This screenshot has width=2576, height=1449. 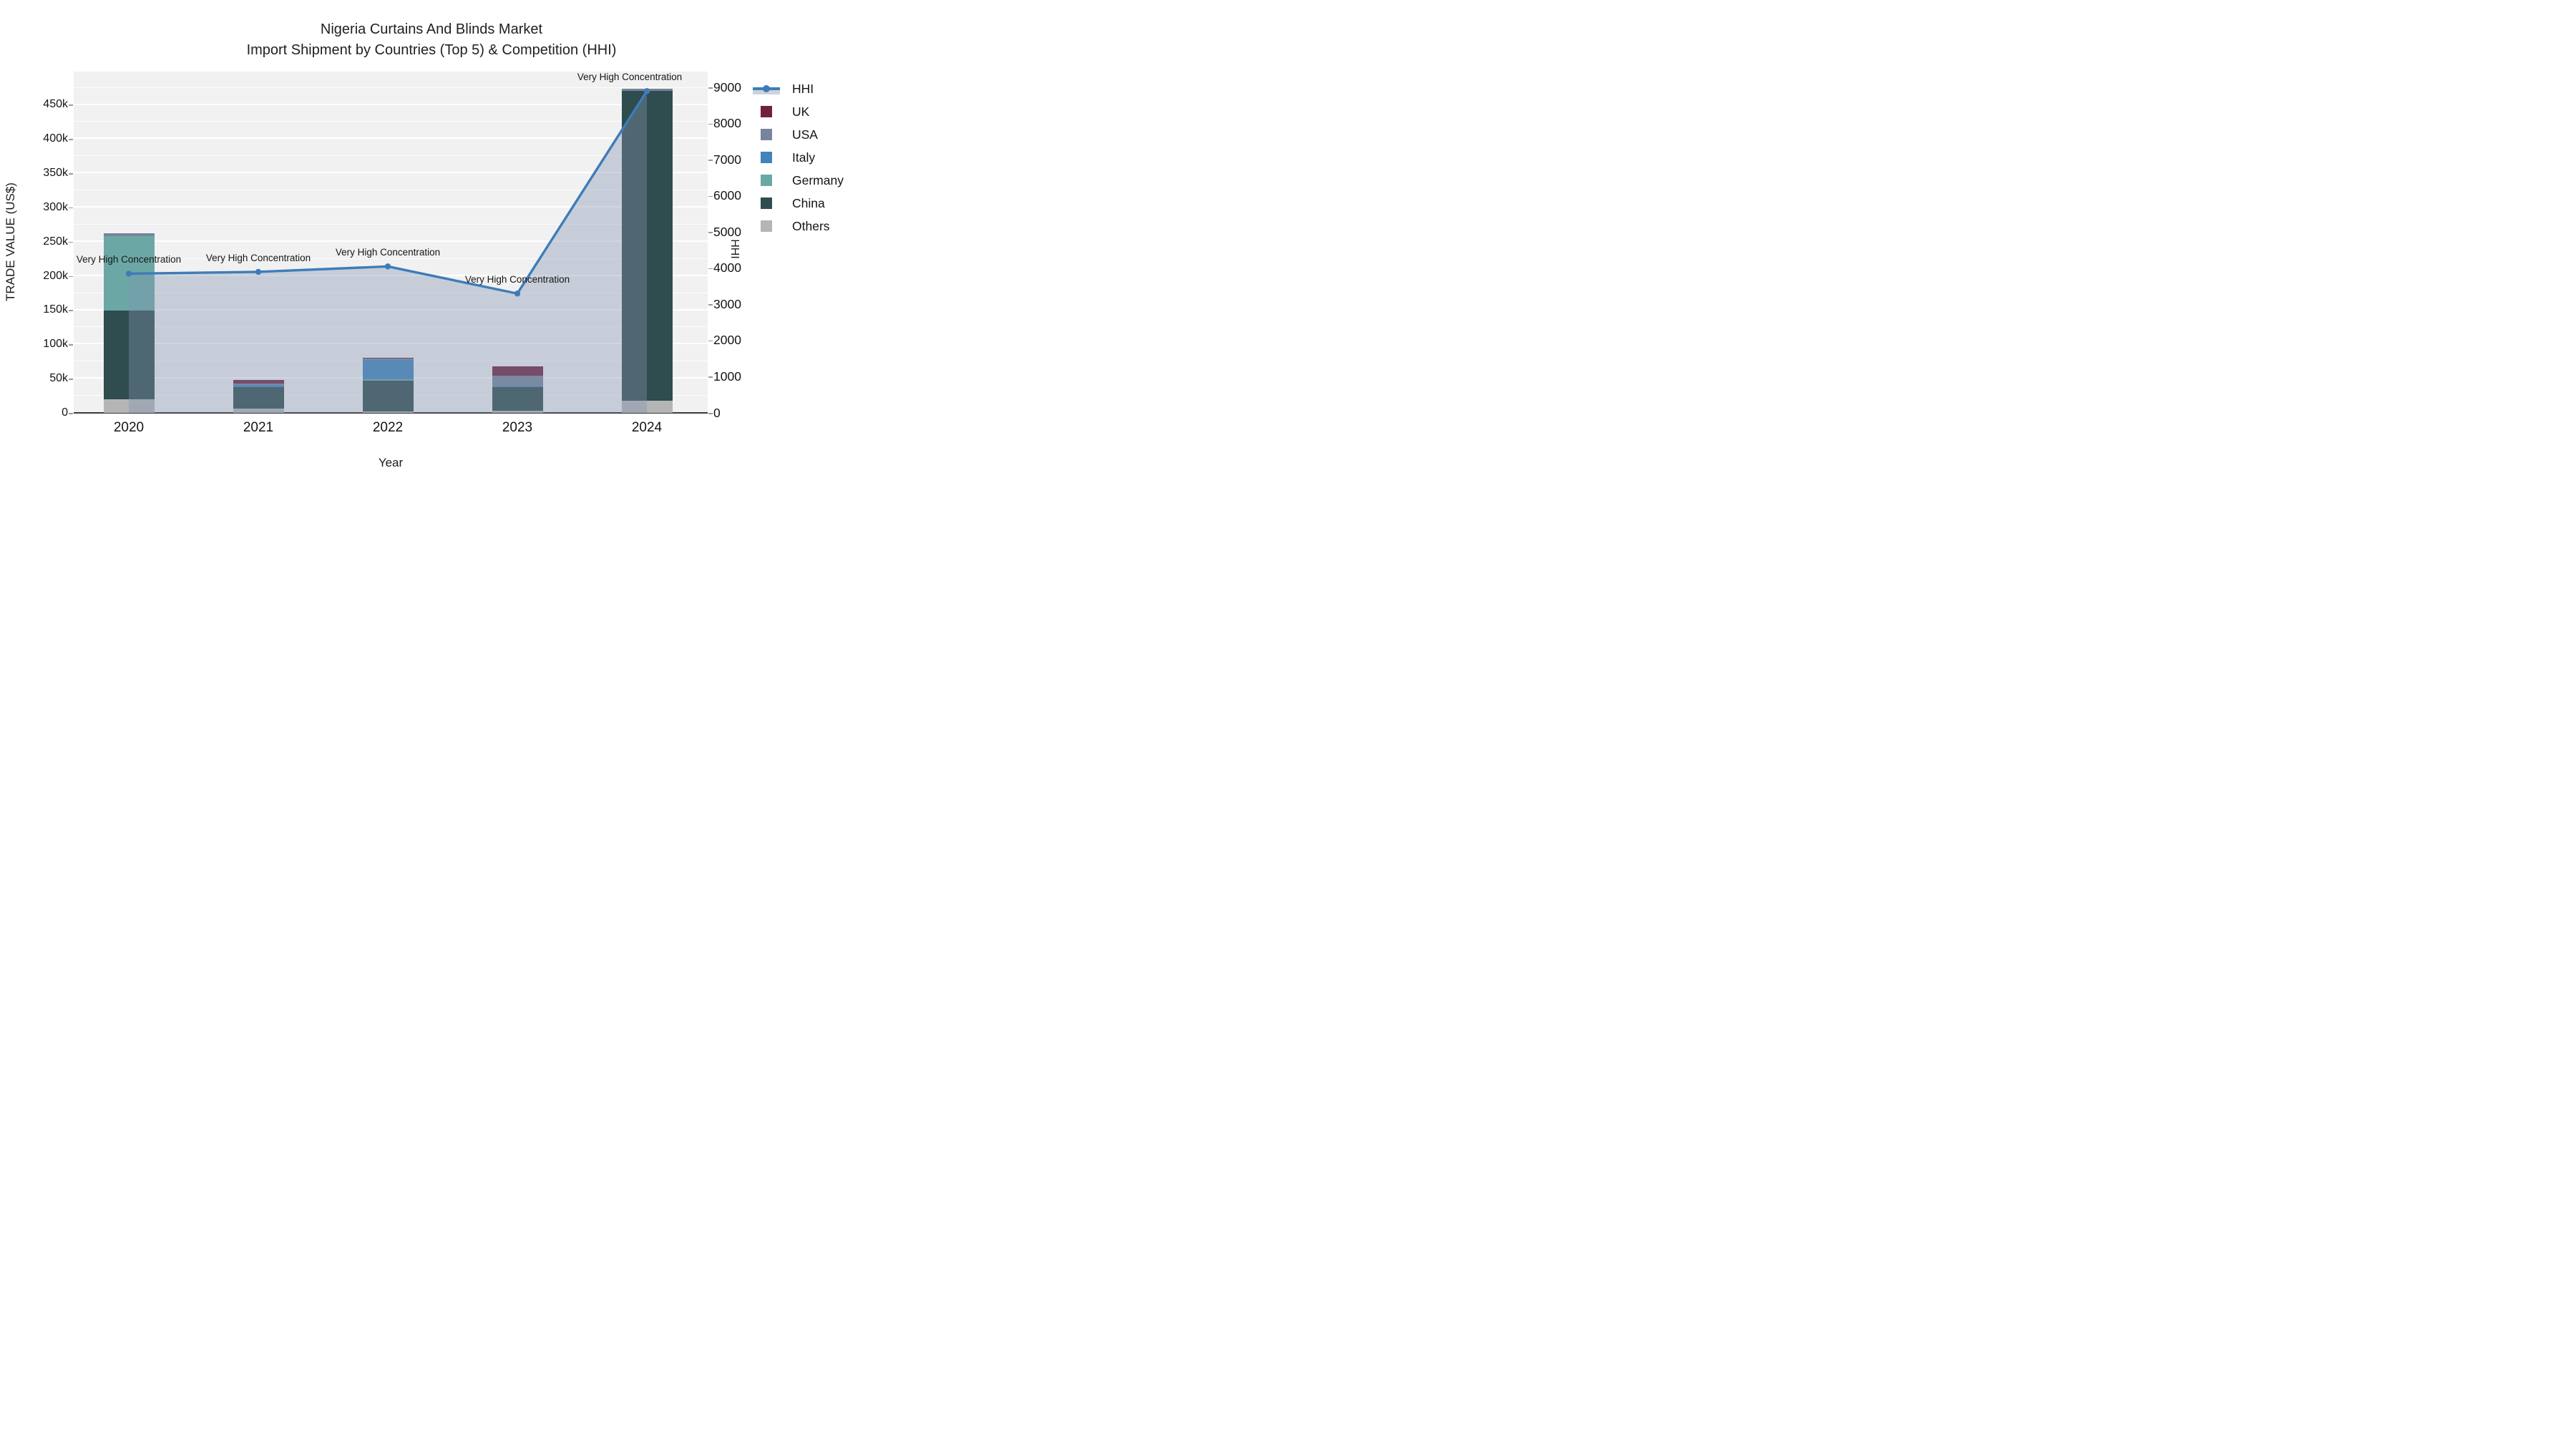 What do you see at coordinates (647, 407) in the screenshot?
I see `bar-segment-others-2024` at bounding box center [647, 407].